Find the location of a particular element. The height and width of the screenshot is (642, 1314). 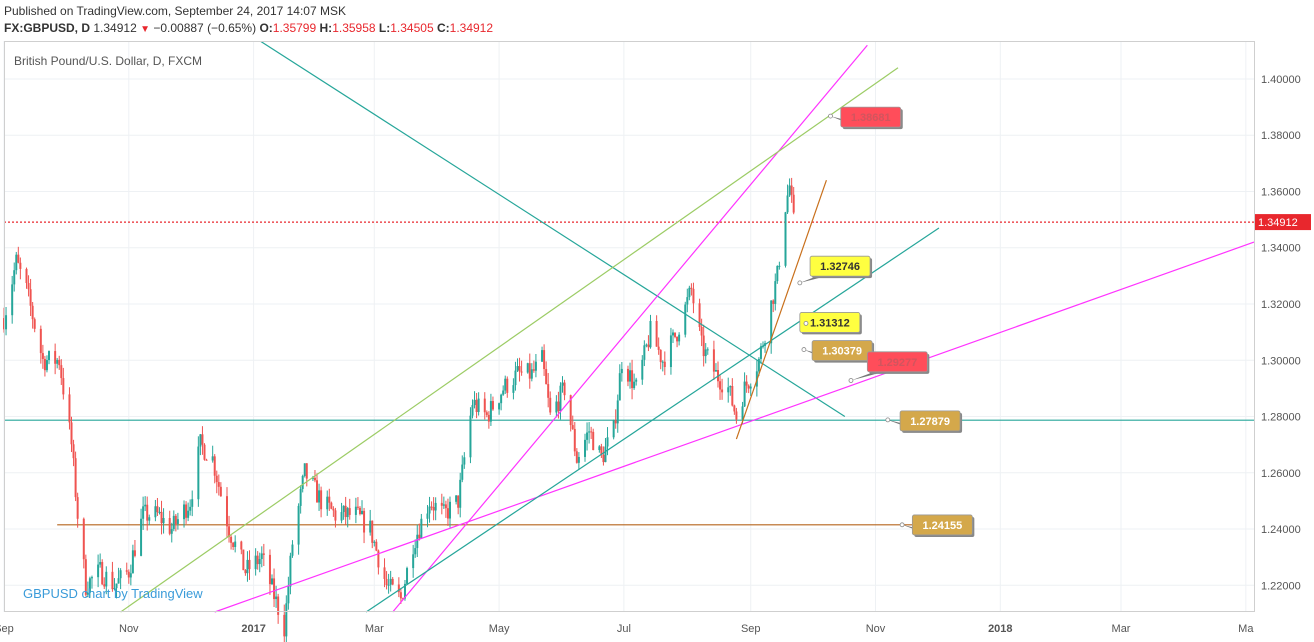

callout-pointer is located at coordinates (847, 121).